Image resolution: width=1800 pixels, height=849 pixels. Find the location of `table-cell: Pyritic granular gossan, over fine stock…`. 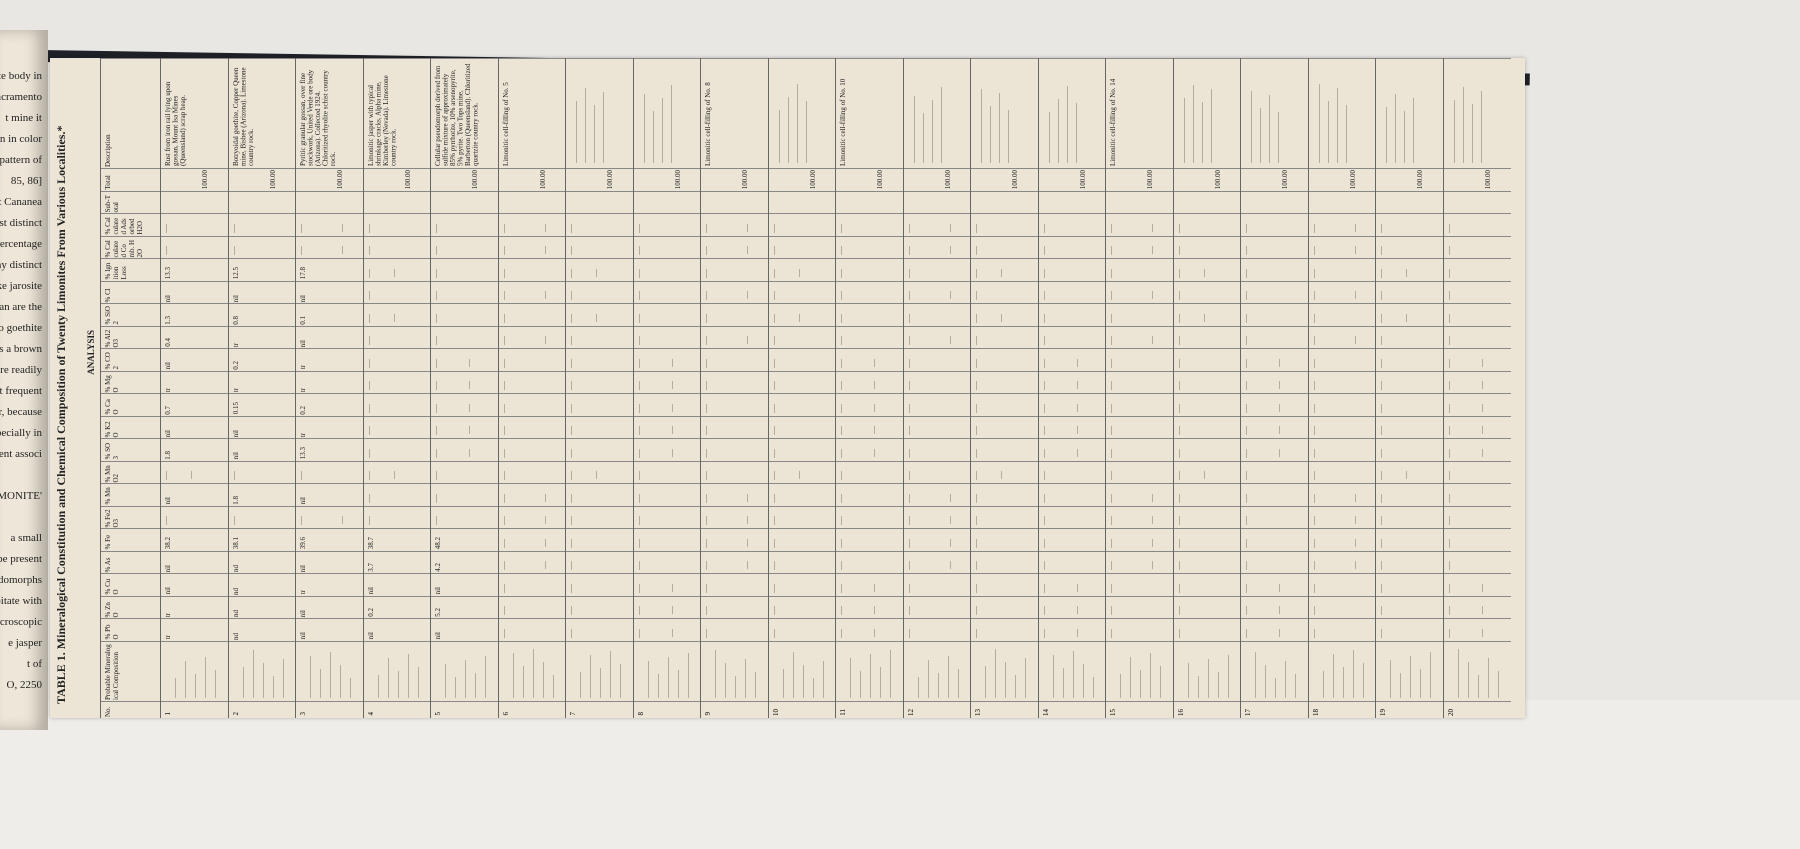

table-cell: Pyritic granular gossan, over fine stock… is located at coordinates (330, 113).